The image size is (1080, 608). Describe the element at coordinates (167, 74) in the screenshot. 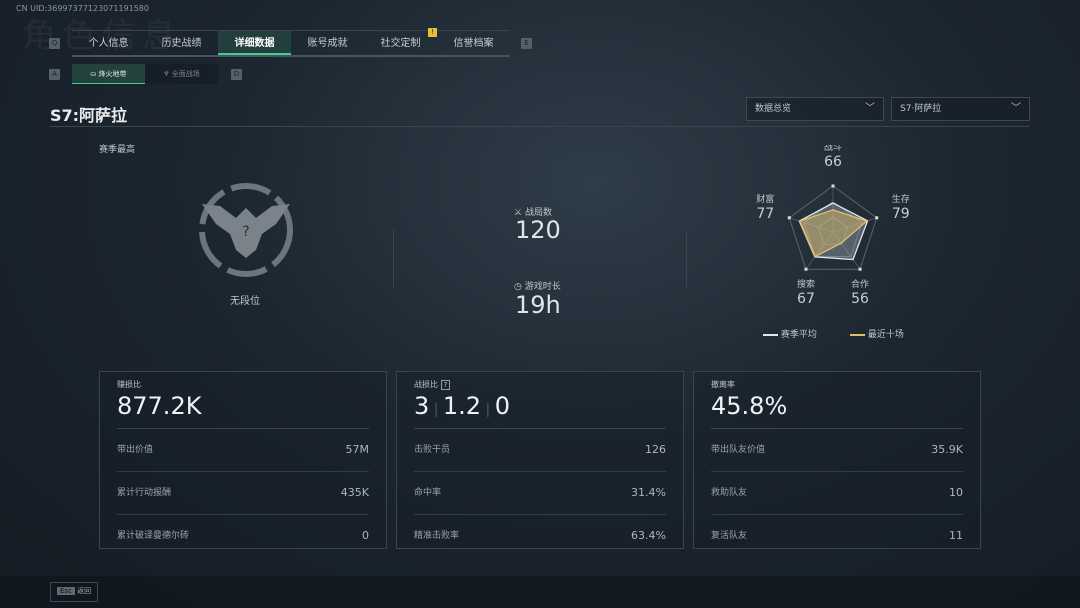

I see `warfare-icon: ♆` at that location.